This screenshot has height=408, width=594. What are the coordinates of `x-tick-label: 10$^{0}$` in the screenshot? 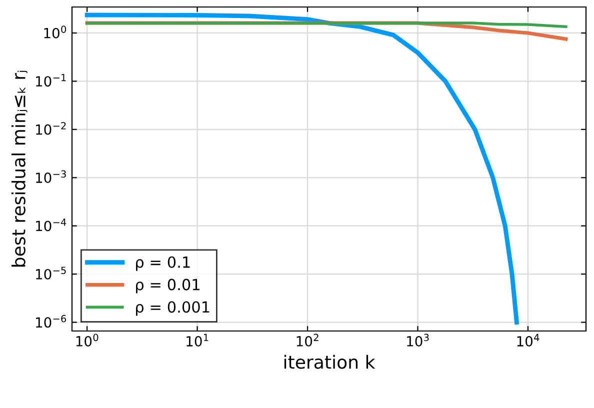 It's located at (87, 340).